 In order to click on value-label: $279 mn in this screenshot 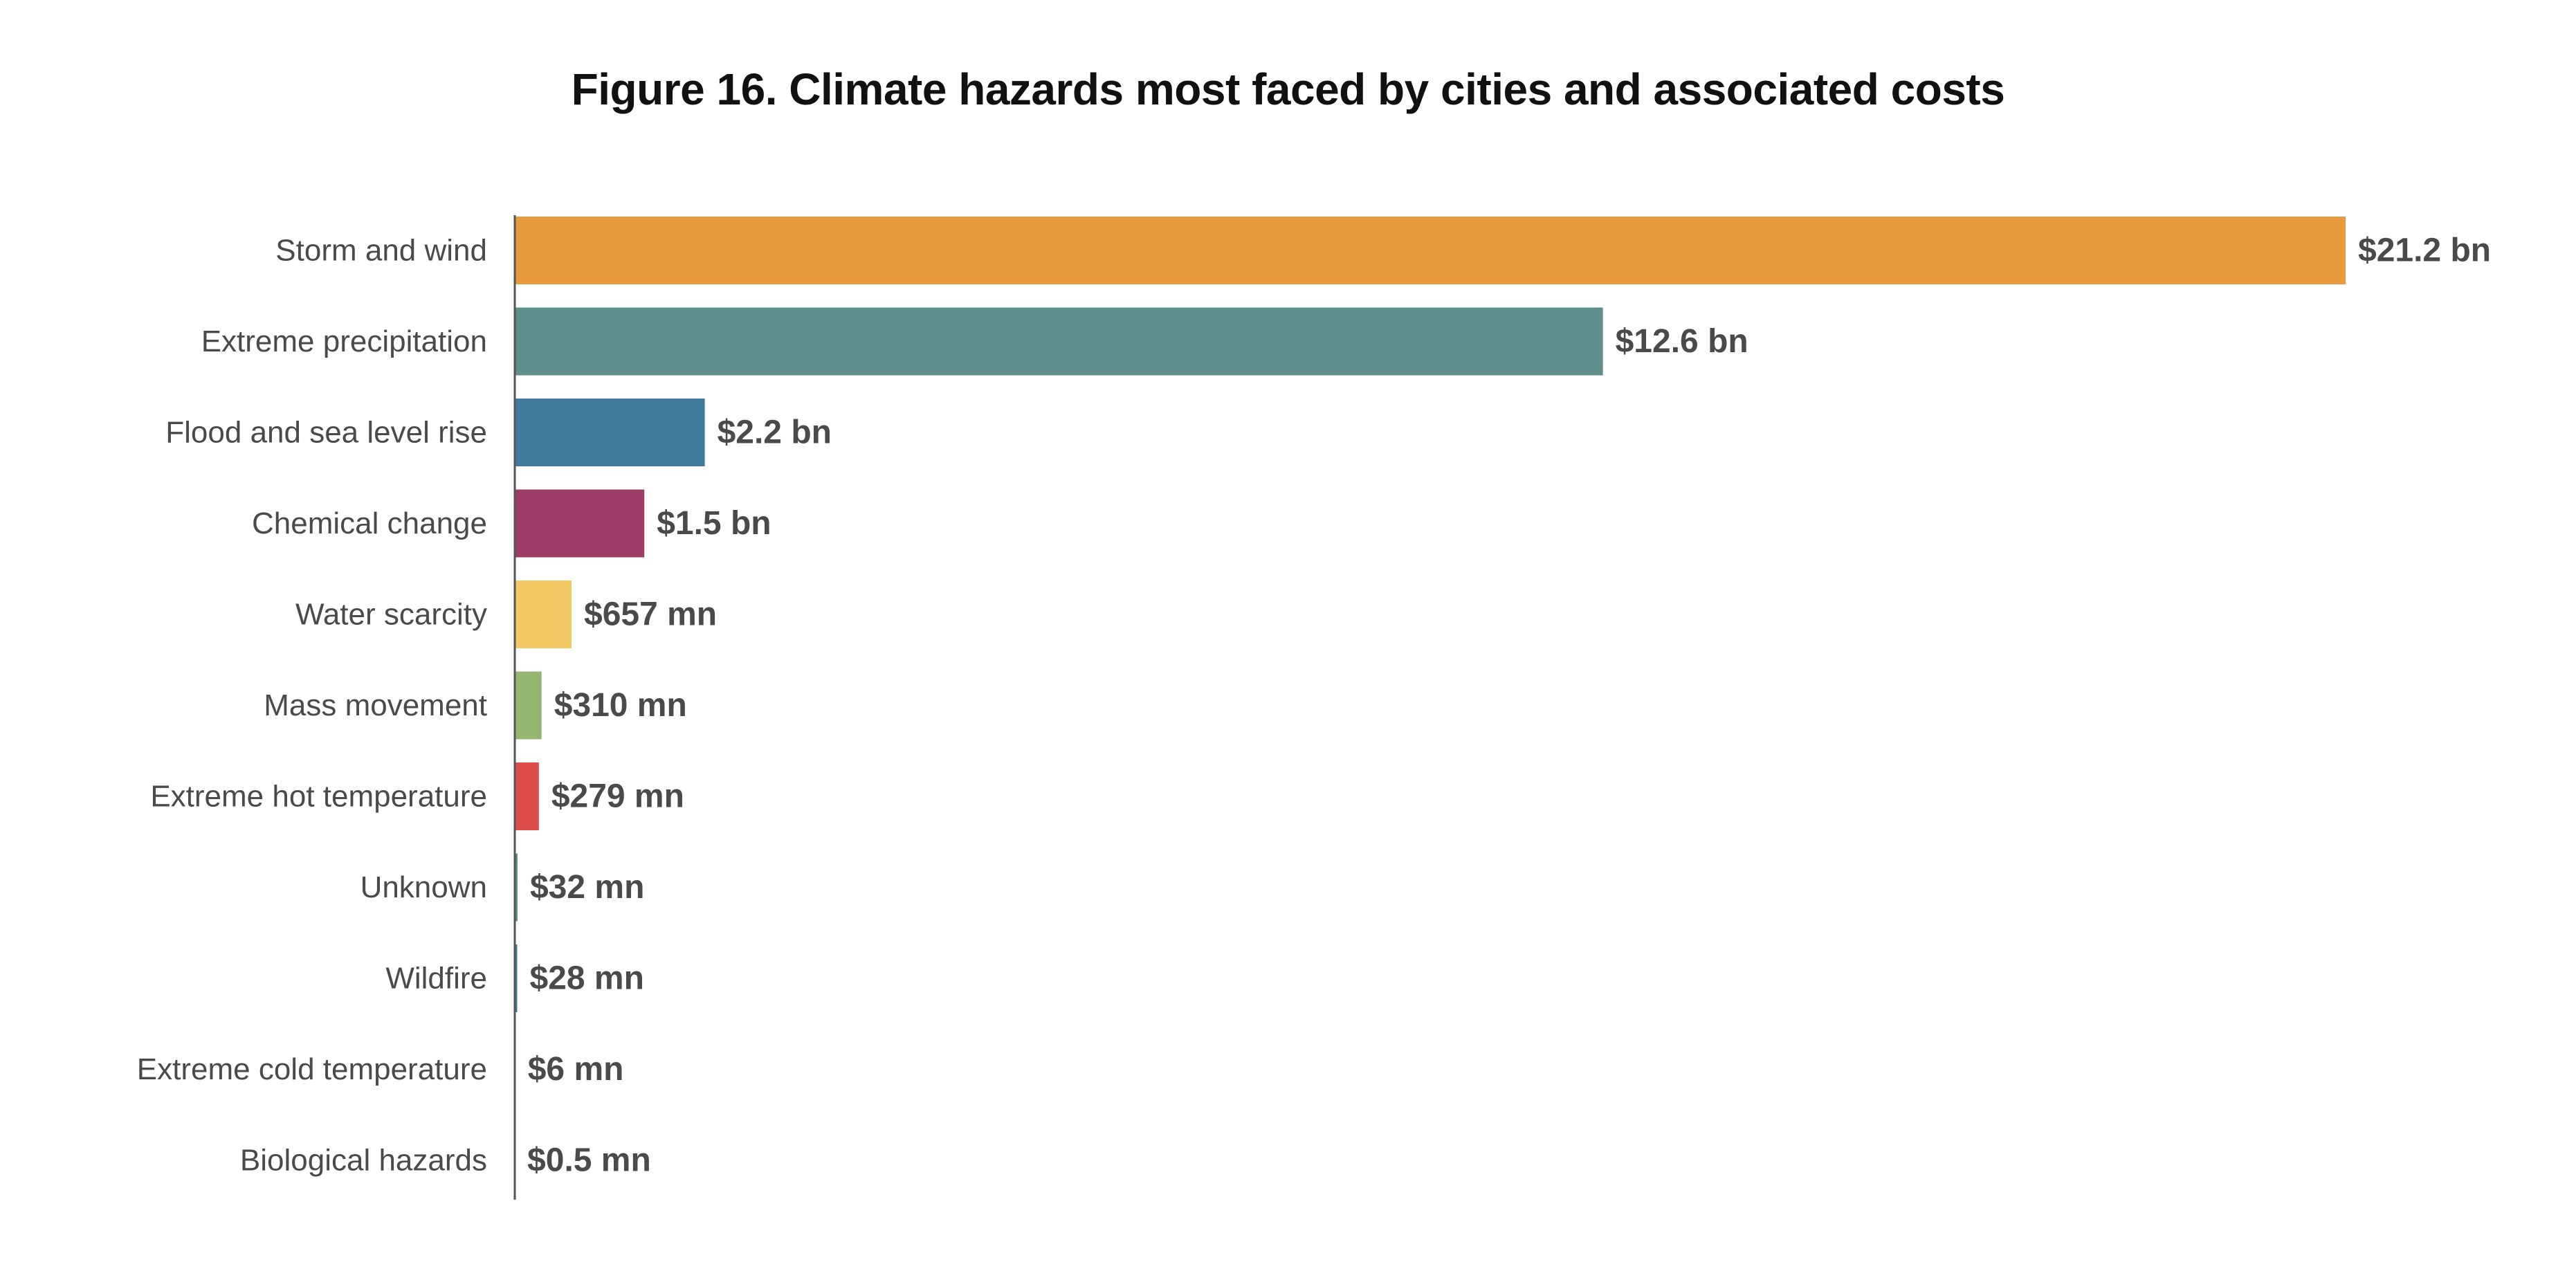, I will do `click(618, 796)`.